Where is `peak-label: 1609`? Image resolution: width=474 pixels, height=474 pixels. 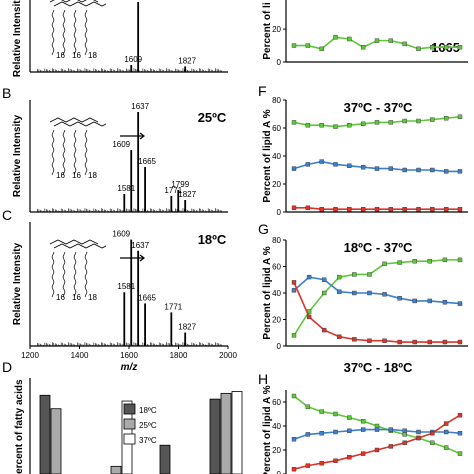 peak-label: 1609 is located at coordinates (121, 144).